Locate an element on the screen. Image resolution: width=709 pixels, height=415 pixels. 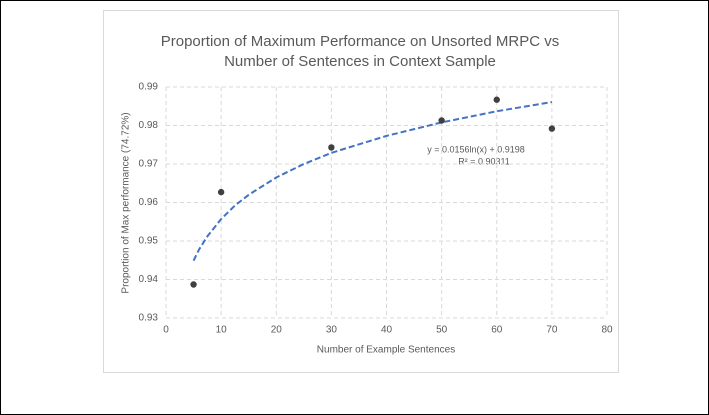
x-tick-label: 60 is located at coordinates (497, 330).